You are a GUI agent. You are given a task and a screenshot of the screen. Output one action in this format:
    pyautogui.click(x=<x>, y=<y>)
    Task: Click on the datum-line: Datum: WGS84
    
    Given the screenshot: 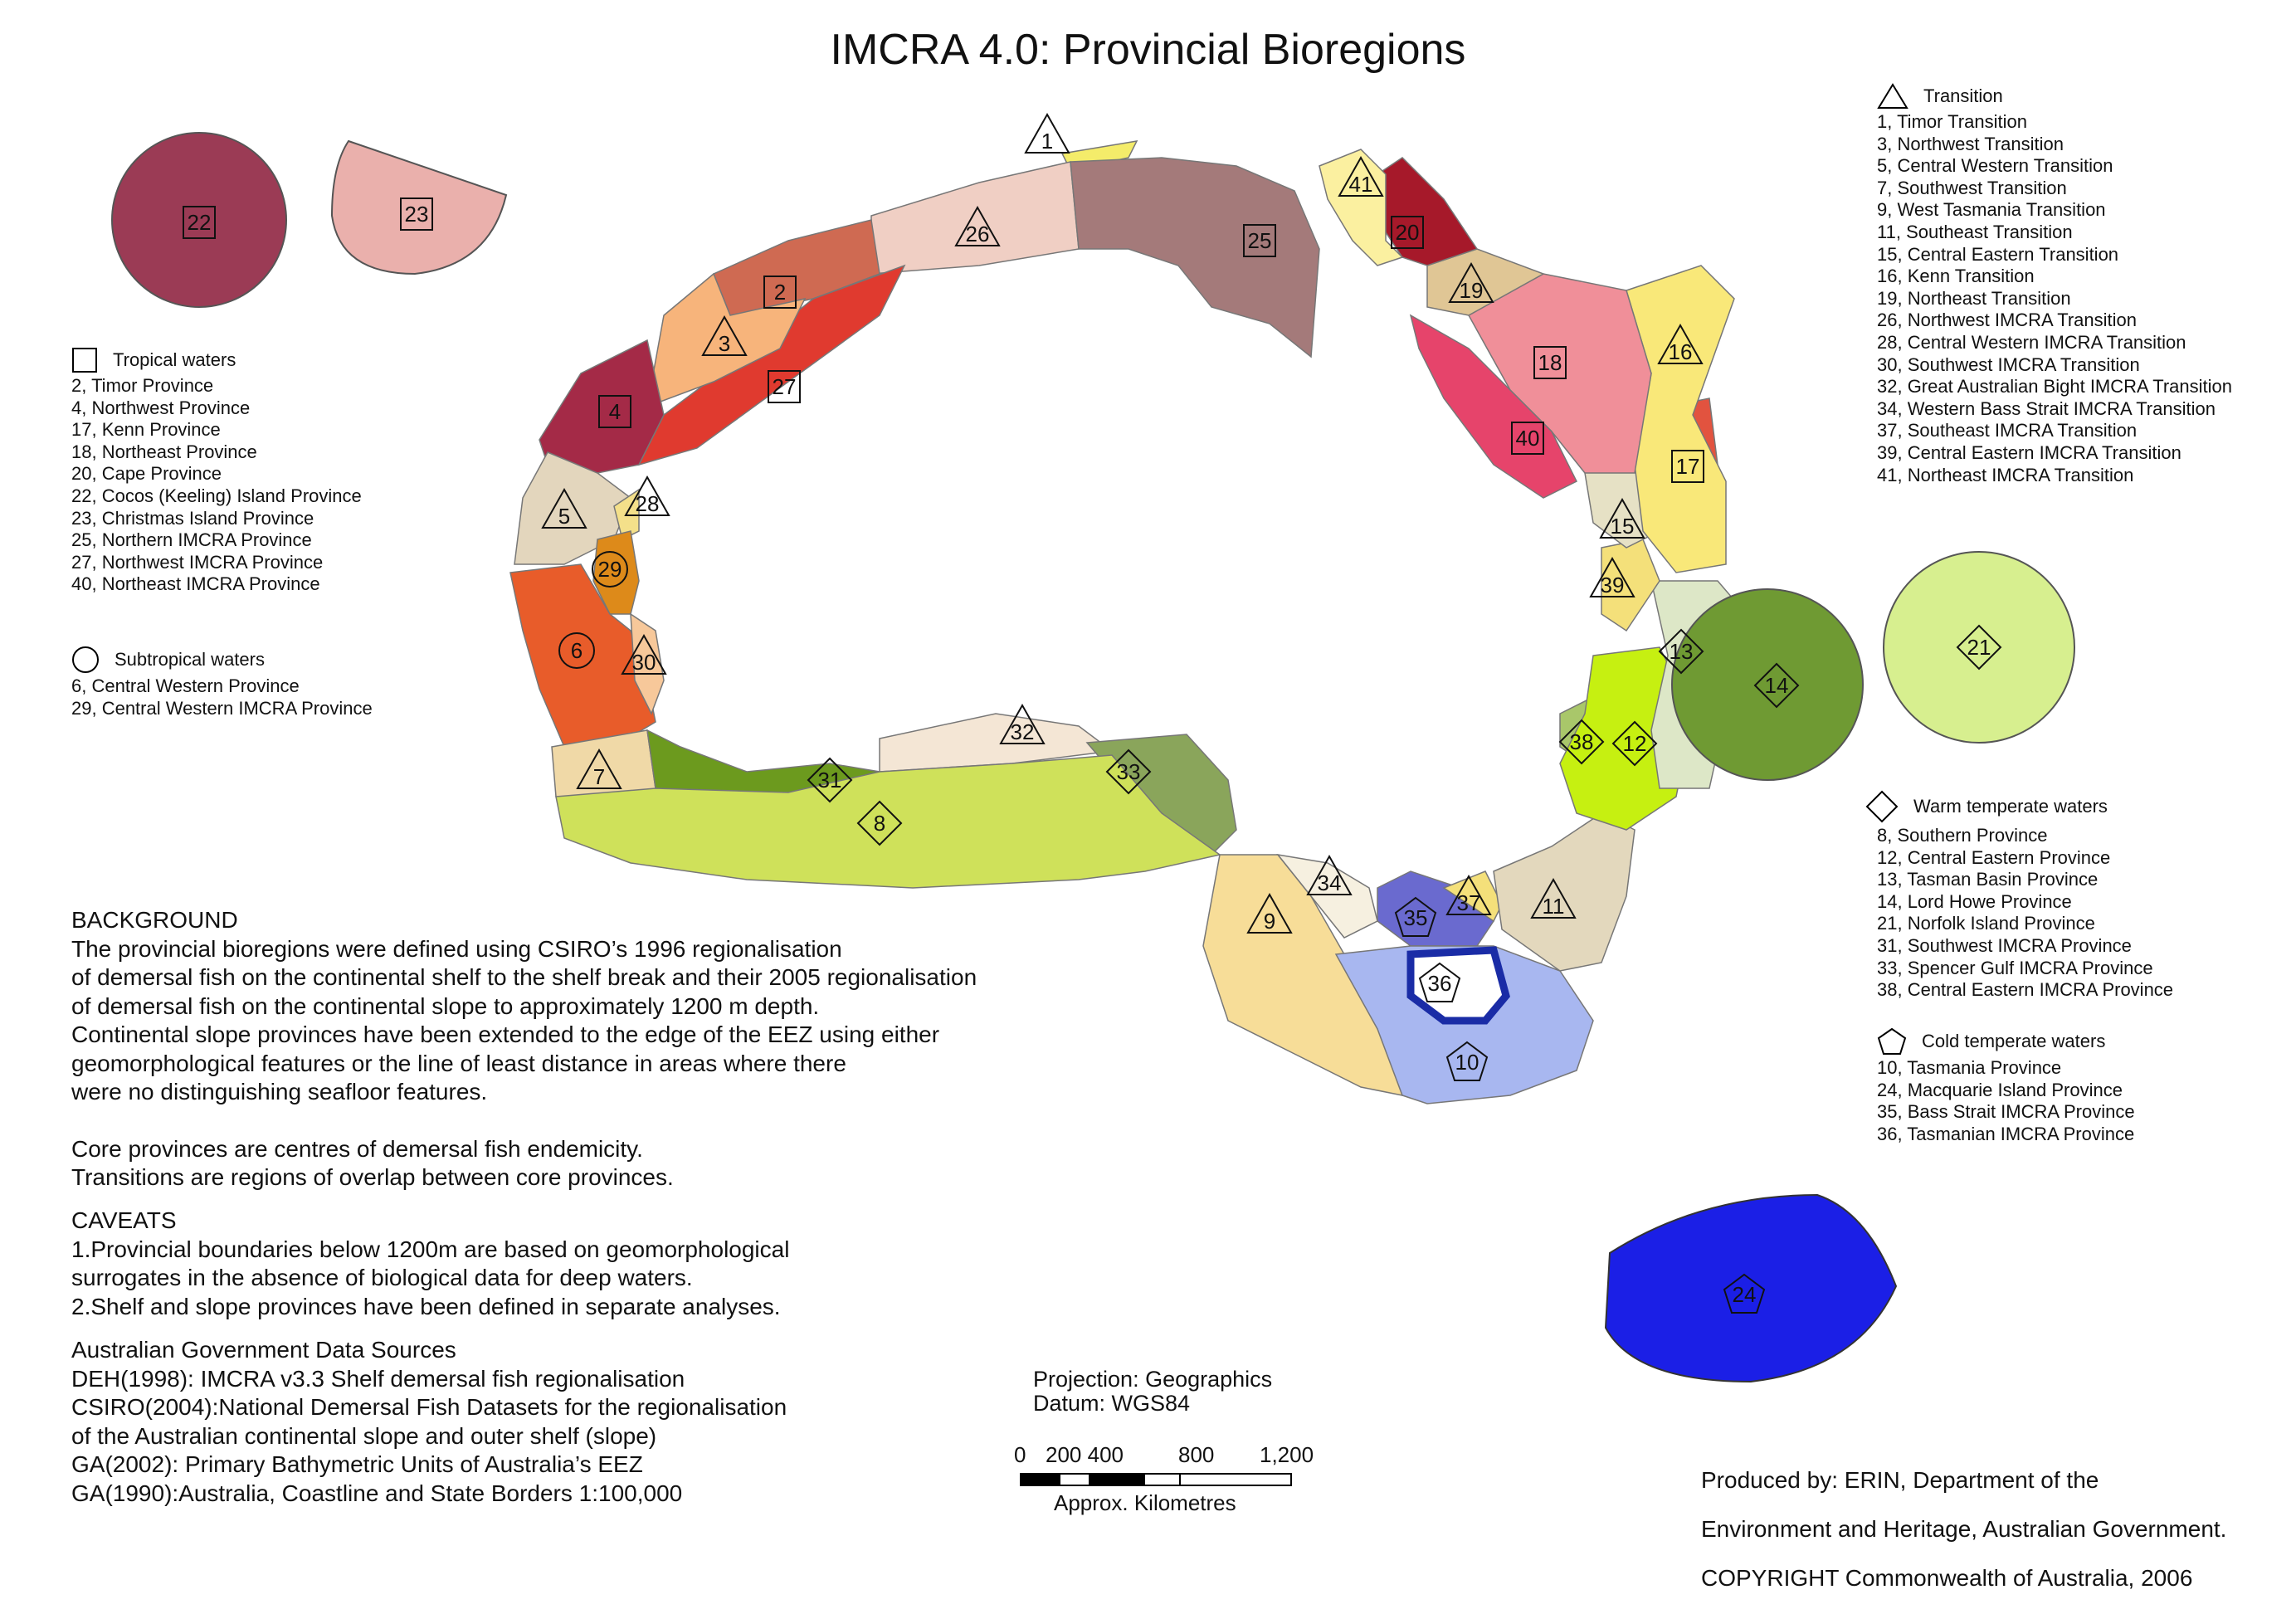 What is the action you would take?
    pyautogui.click(x=1112, y=1403)
    